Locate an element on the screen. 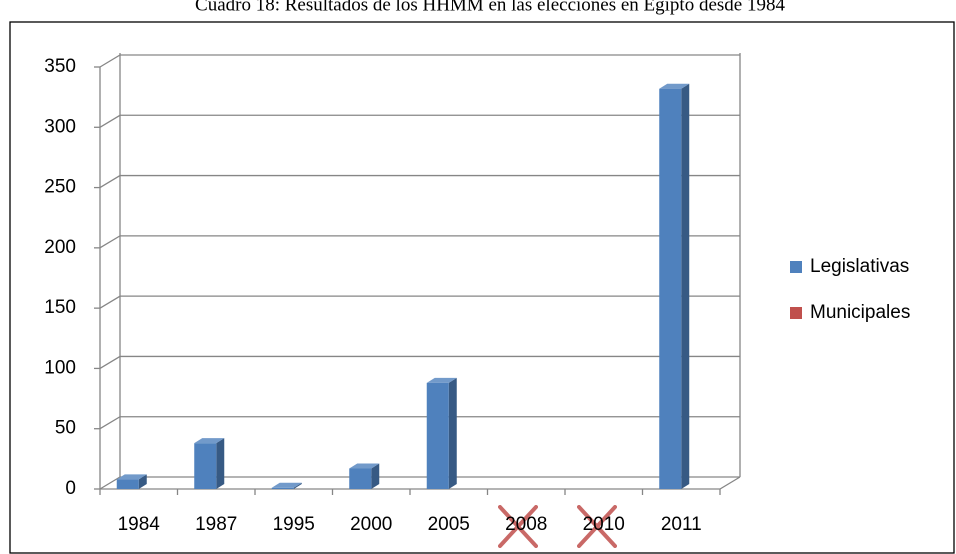 The height and width of the screenshot is (554, 956). y-tick-label: 250 is located at coordinates (60, 187).